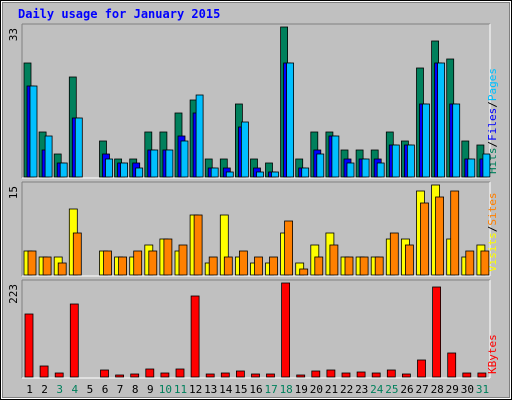 This screenshot has width=512, height=400. I want to click on panel-visits-max-label: 15, so click(13, 192).